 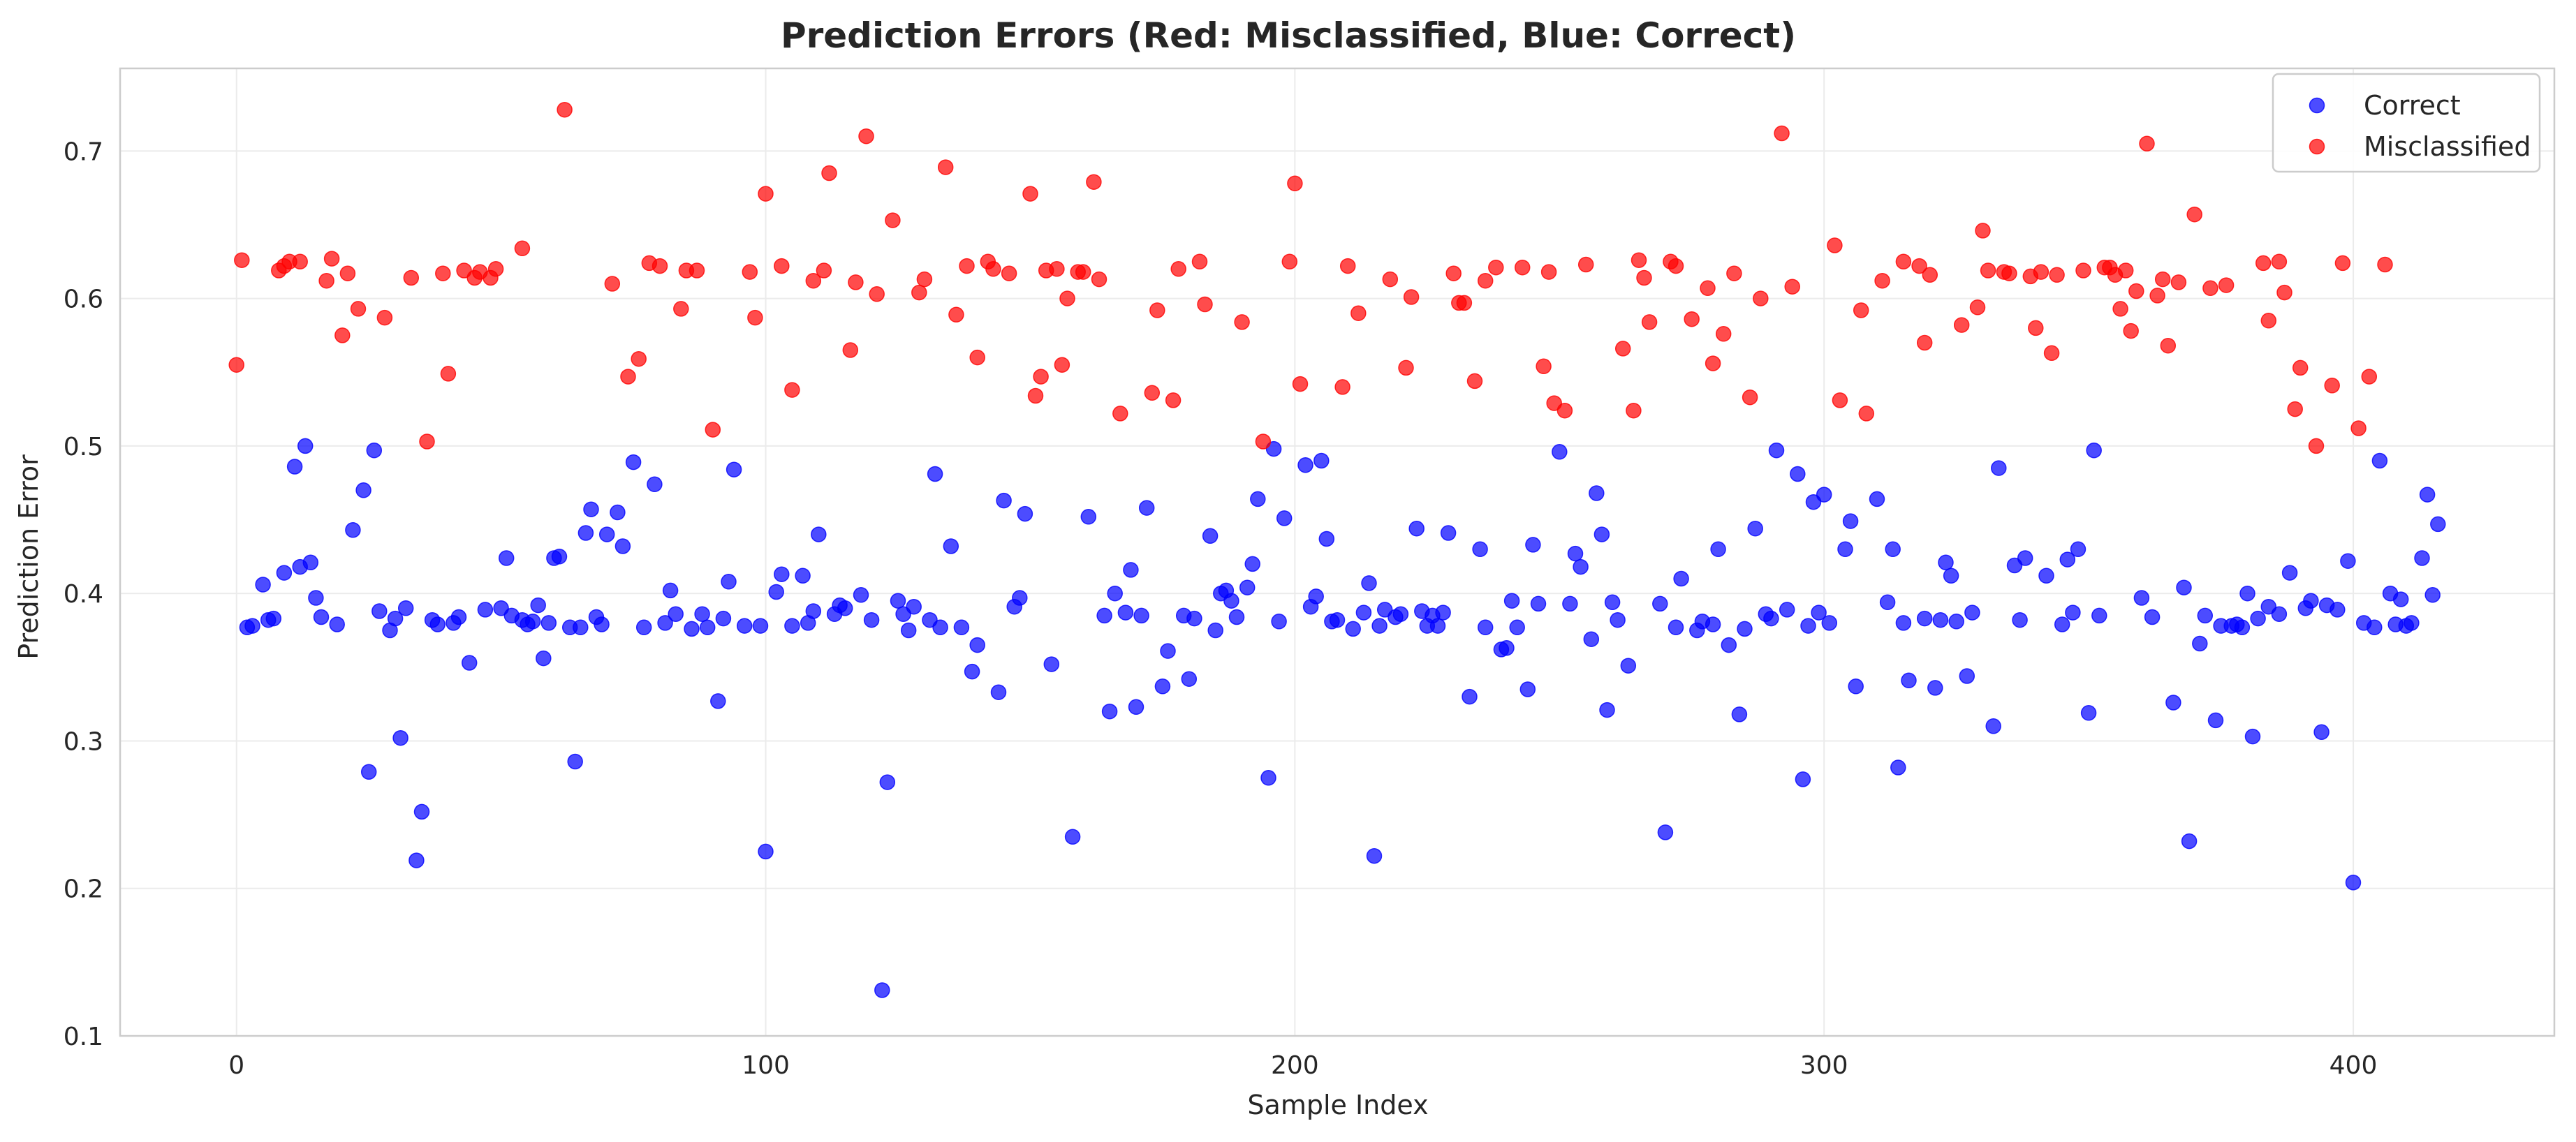 What do you see at coordinates (236, 1065) in the screenshot?
I see `x-tick-label: 0` at bounding box center [236, 1065].